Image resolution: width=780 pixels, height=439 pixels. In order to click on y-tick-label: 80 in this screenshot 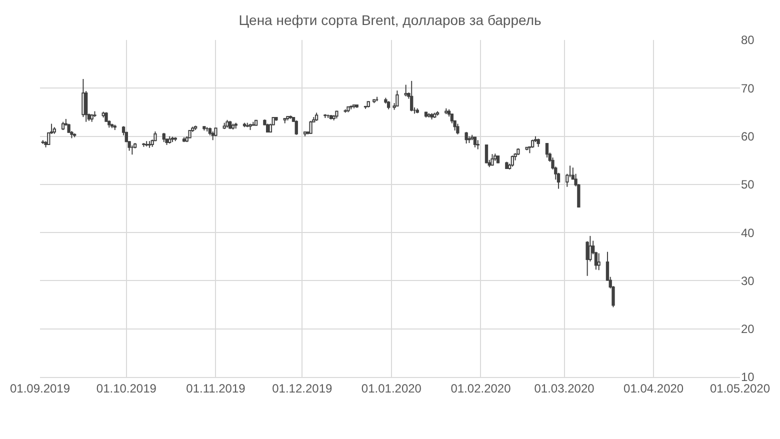, I will do `click(748, 40)`.